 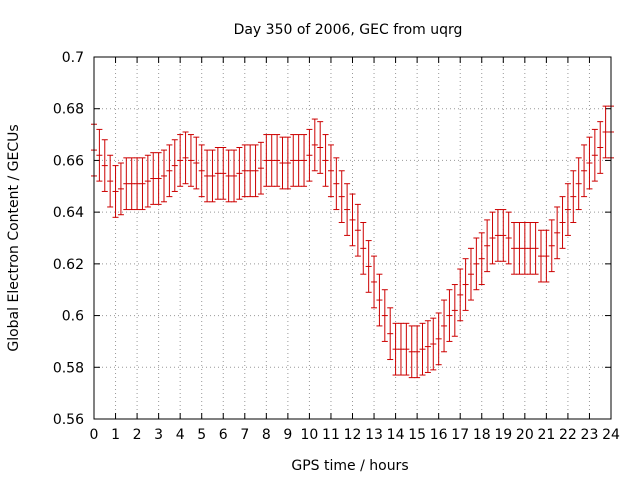 I want to click on x-tick-label: 24, so click(x=611, y=435).